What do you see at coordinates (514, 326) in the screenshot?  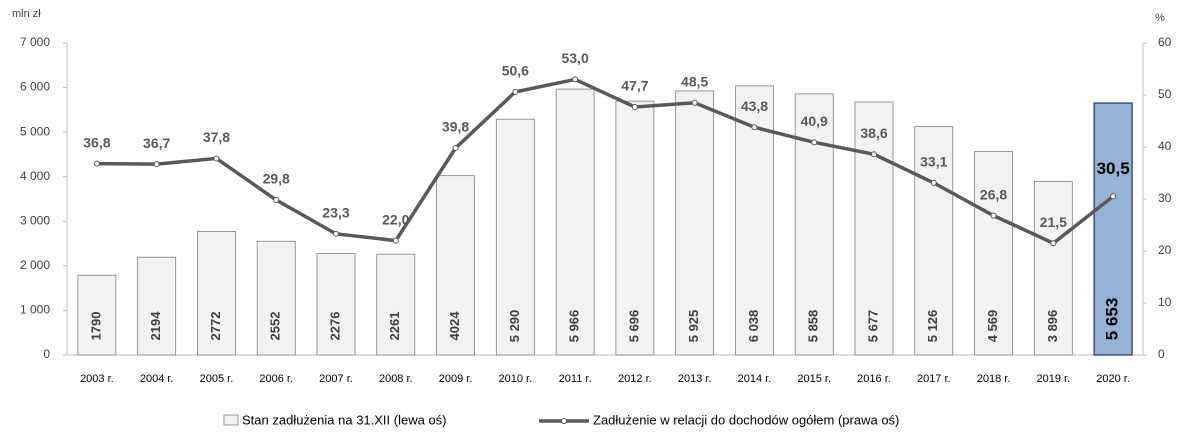 I see `bar-label: 5 290` at bounding box center [514, 326].